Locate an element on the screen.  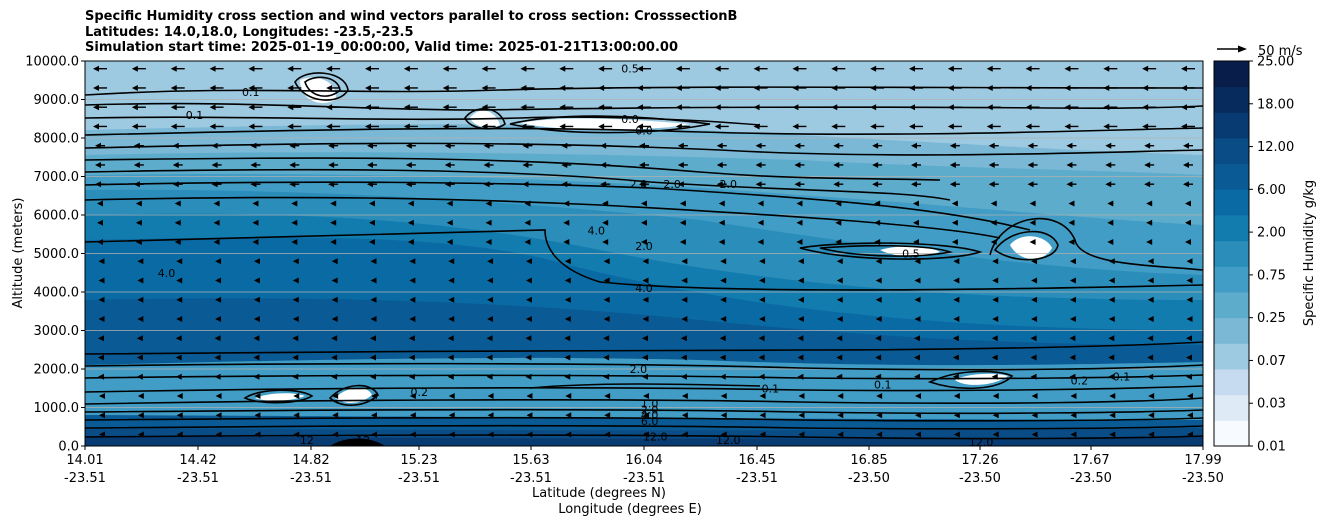
y-tick-label: 6000.0 is located at coordinates (57, 216).